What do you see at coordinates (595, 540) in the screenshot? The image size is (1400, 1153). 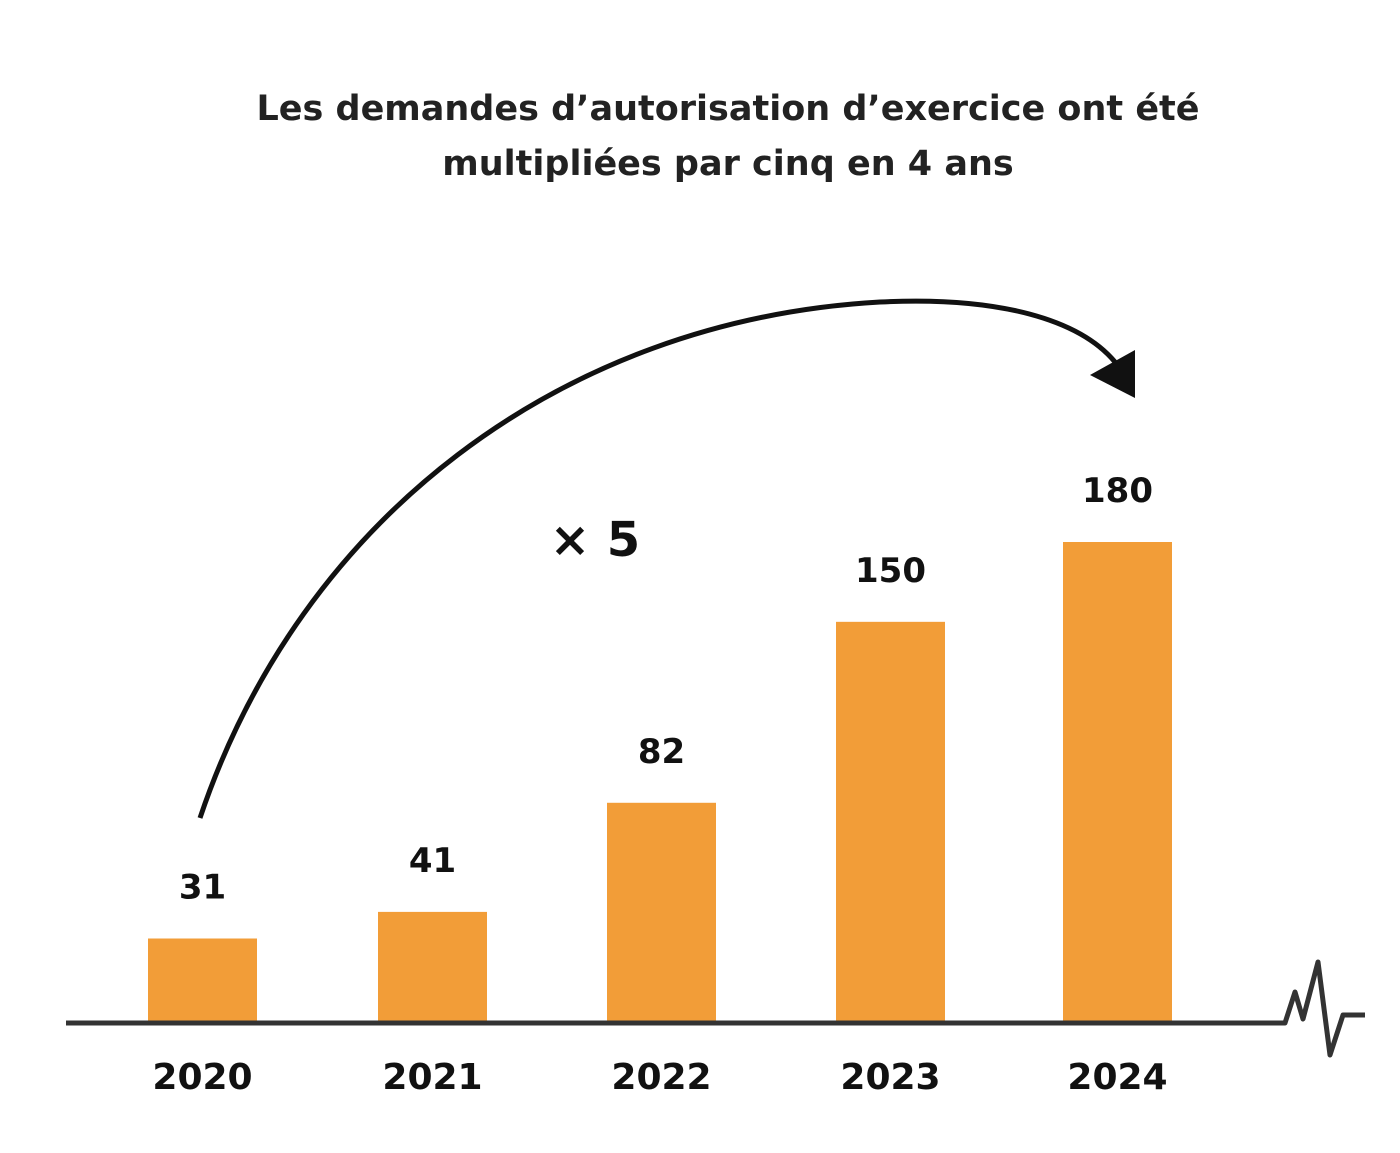 I see `multiplier-annotation: × 5` at bounding box center [595, 540].